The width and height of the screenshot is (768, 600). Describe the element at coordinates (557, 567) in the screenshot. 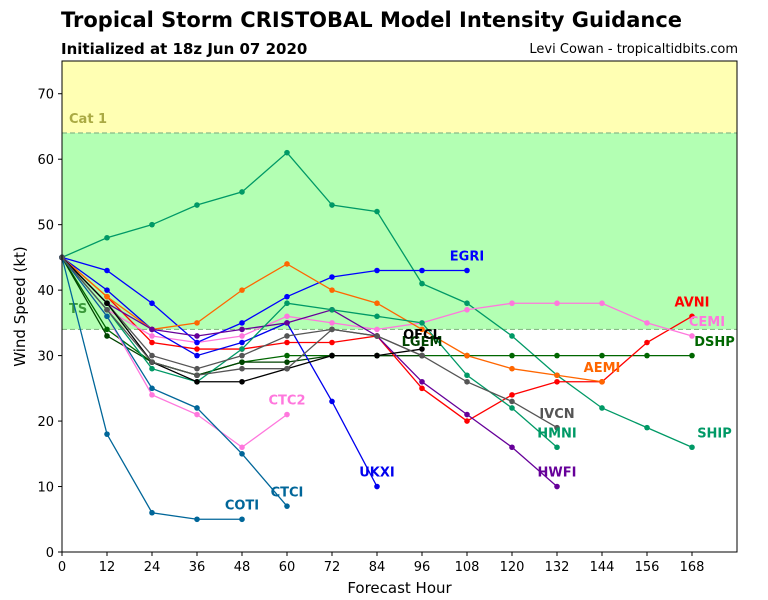

I see `x-tick-label: 132` at that location.